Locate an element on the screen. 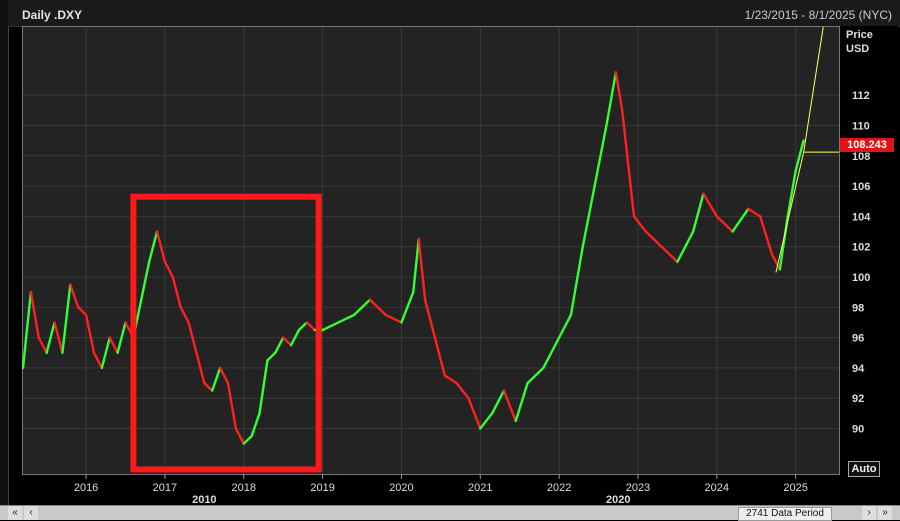 This screenshot has width=900, height=521. last-price-badge: 108.243 is located at coordinates (867, 145).